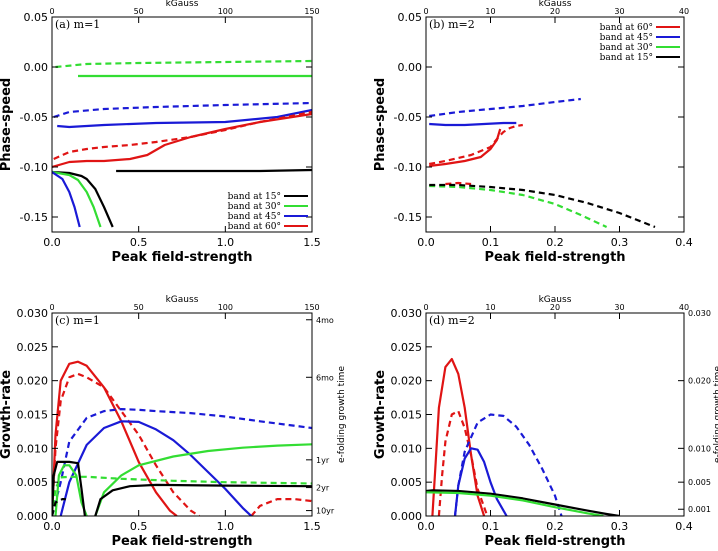  I want to click on legend-label: band at 60°, so click(626, 28).